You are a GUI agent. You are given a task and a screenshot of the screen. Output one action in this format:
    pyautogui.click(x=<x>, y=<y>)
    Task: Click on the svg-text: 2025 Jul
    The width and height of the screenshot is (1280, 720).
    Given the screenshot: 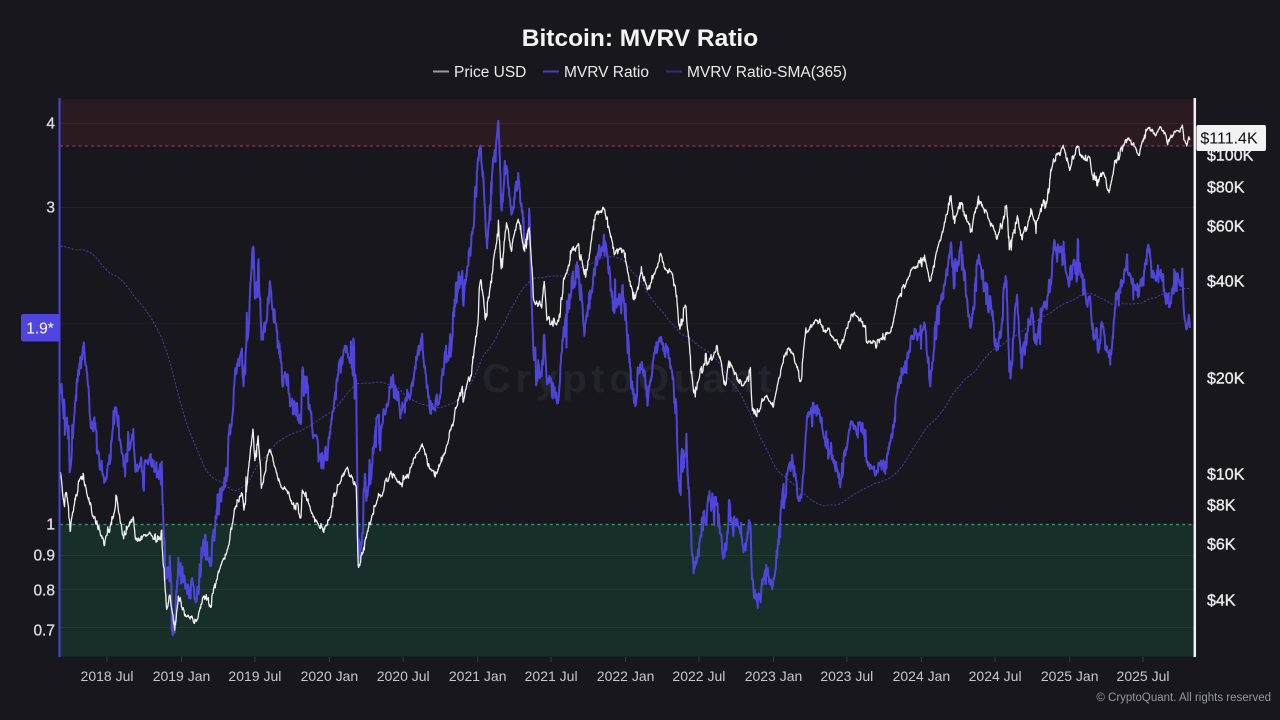 What is the action you would take?
    pyautogui.click(x=1143, y=676)
    